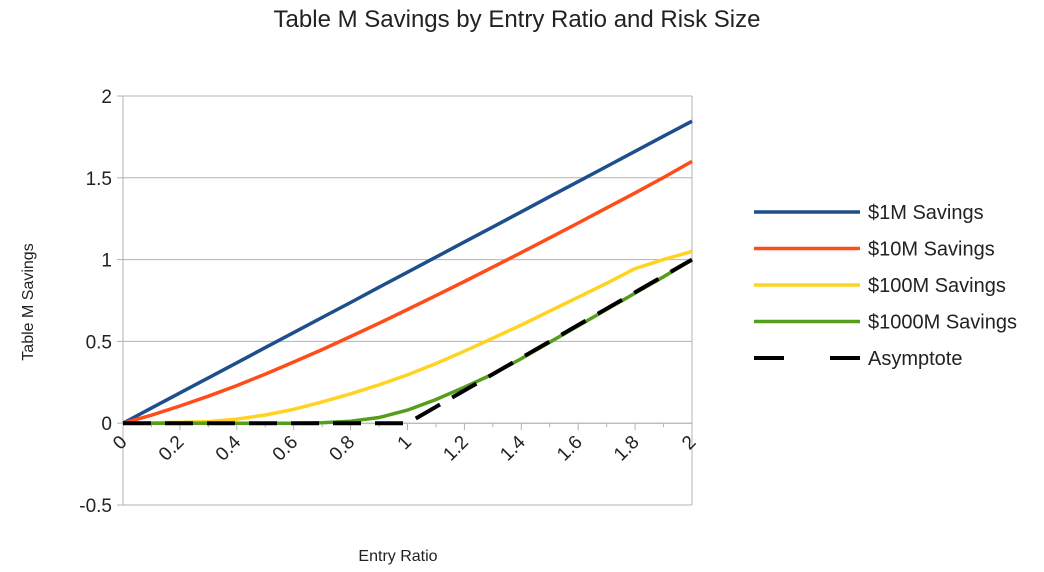 The height and width of the screenshot is (572, 1044). I want to click on legend-label-0: $1M Savings, so click(926, 213).